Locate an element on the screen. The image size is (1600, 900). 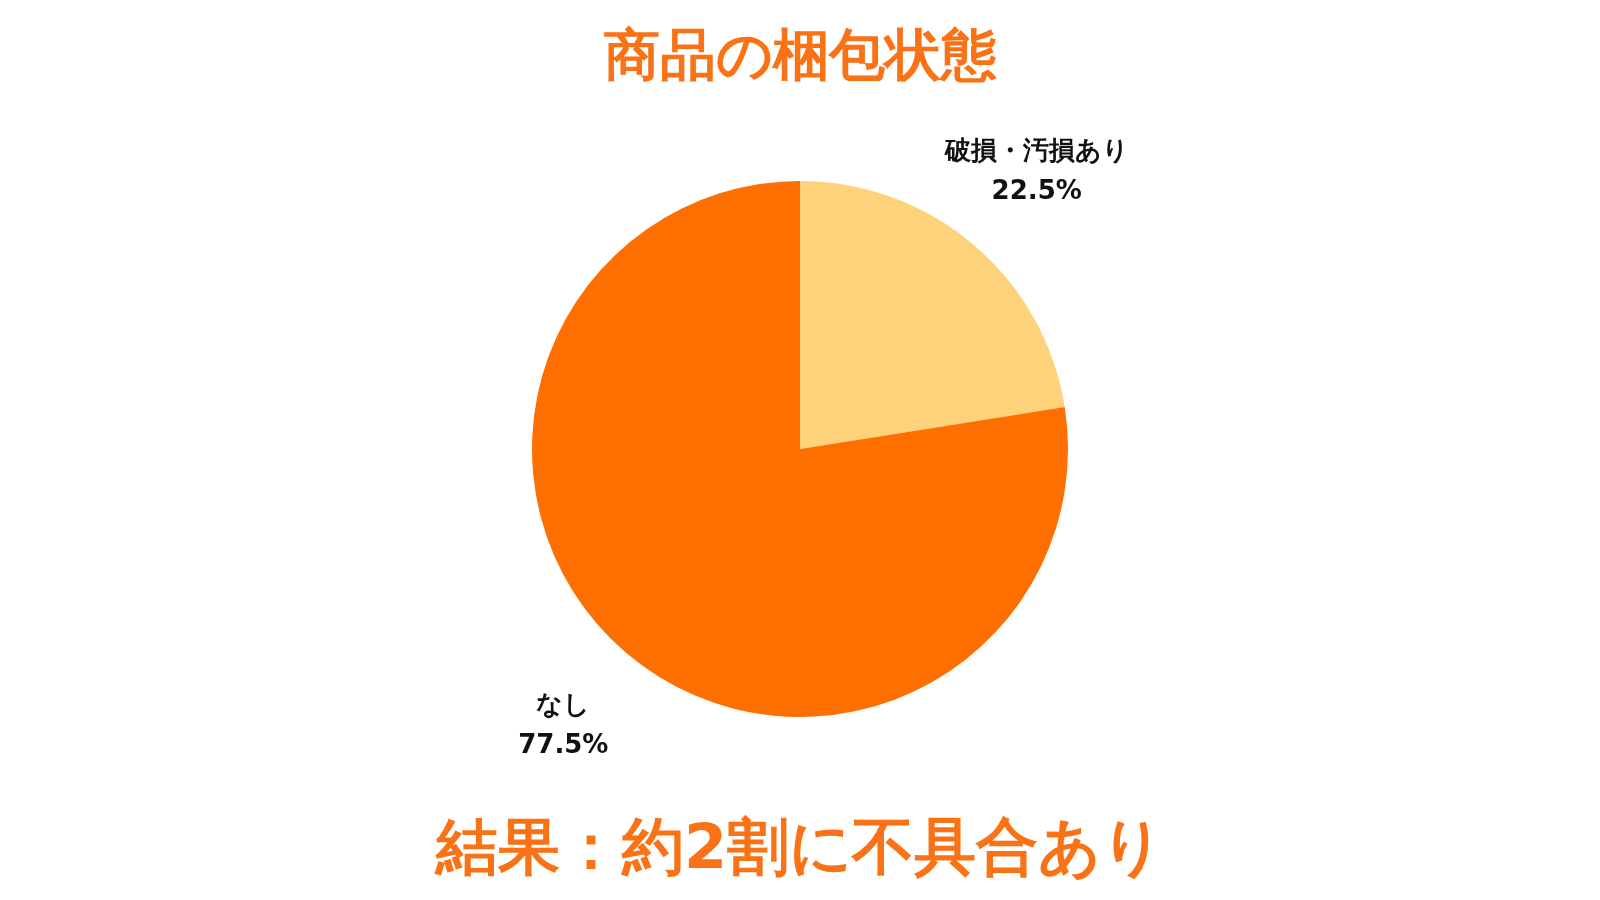
text: 結果：約2割に不具合あり is located at coordinates (799, 847).